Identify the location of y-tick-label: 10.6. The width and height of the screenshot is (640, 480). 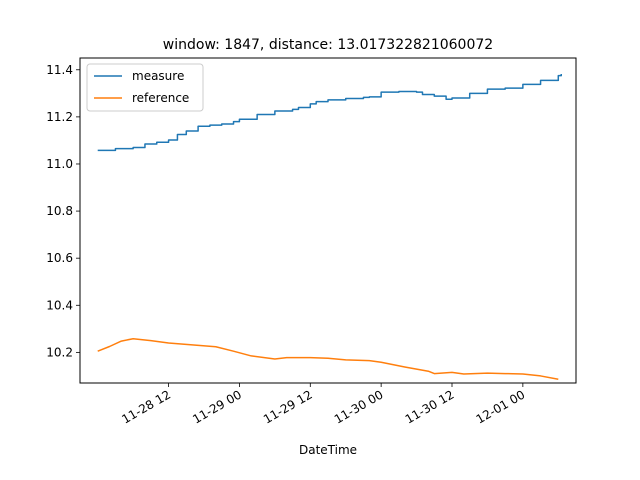
(59, 258).